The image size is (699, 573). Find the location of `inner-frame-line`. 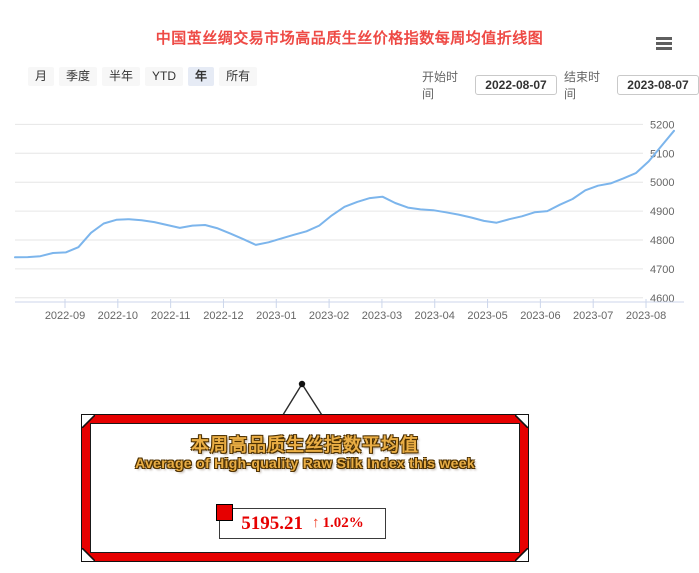

inner-frame-line is located at coordinates (305, 488).